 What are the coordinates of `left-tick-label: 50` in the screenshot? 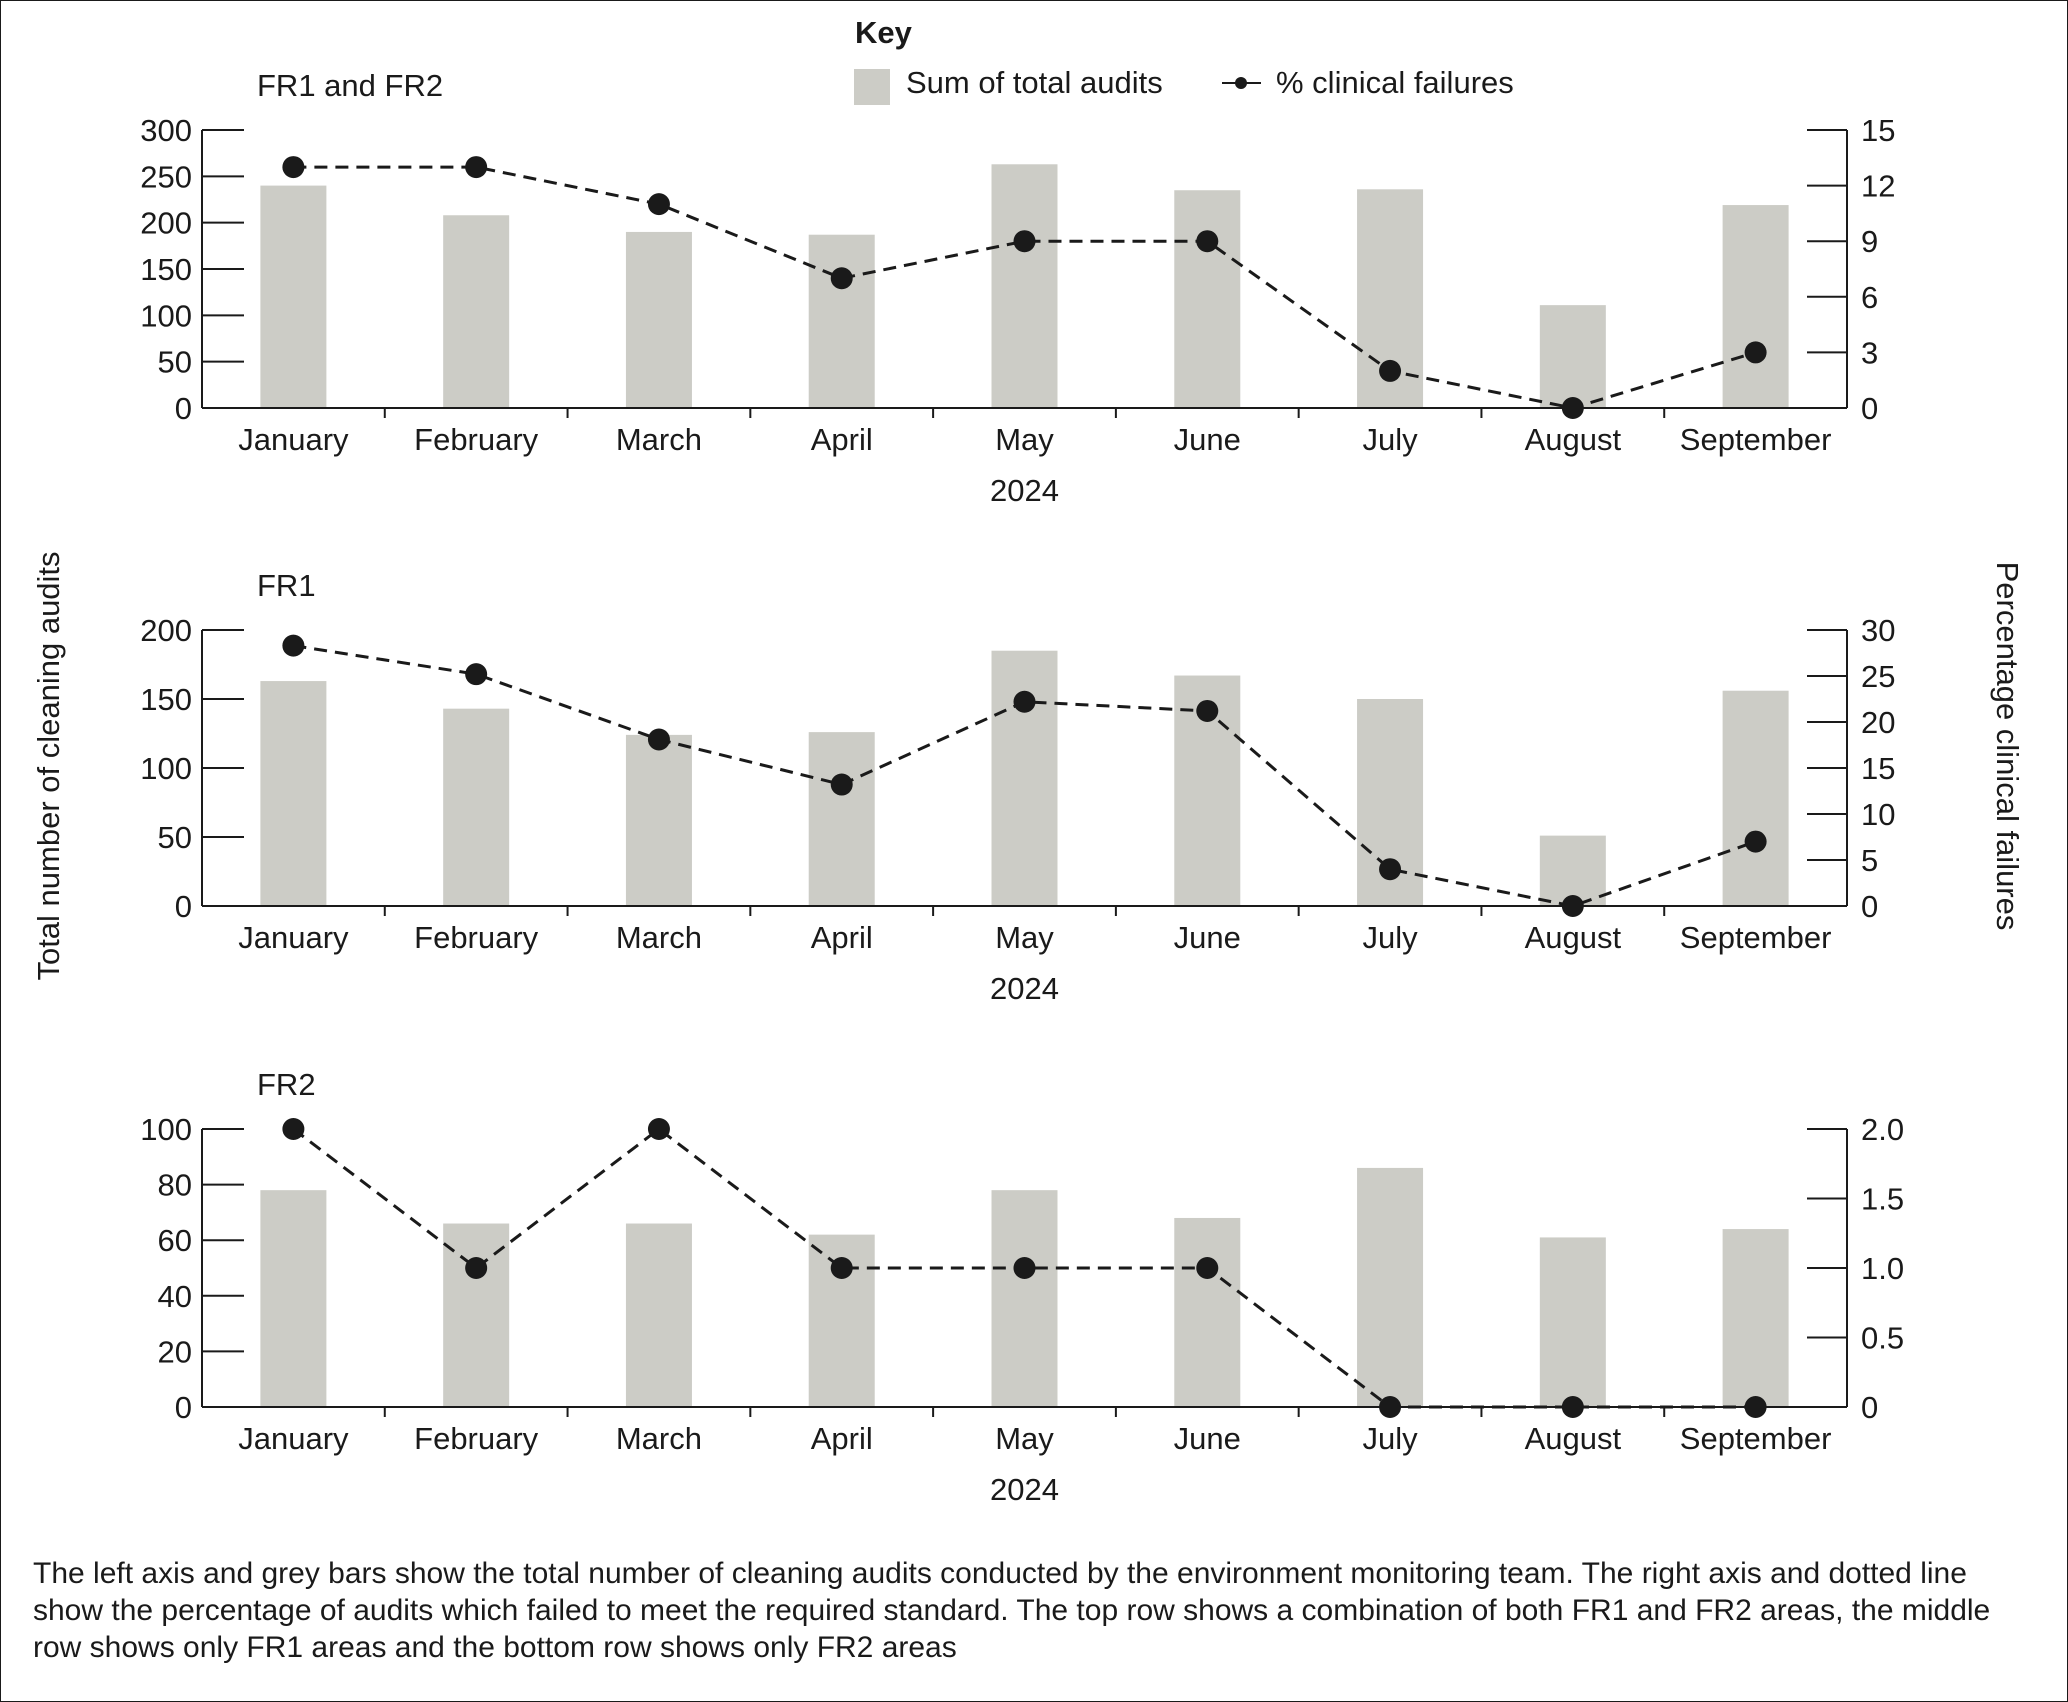 It's located at (175, 837).